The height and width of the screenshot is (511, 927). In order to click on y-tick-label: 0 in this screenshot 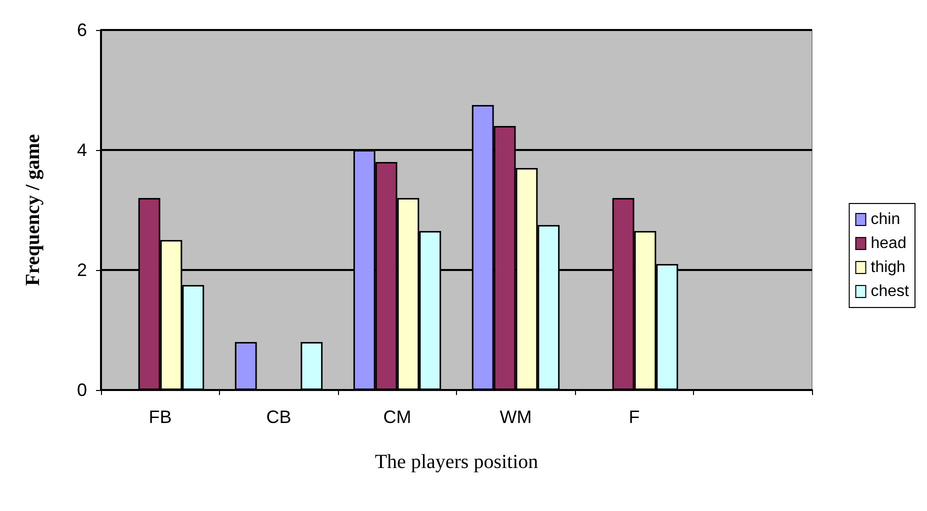, I will do `click(81, 390)`.